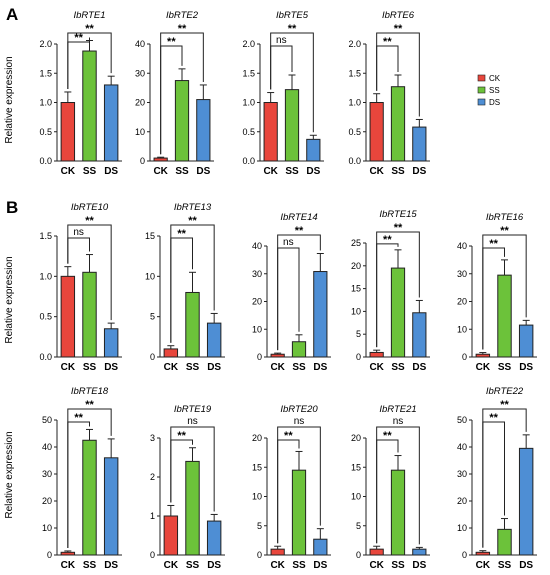 This screenshot has width=550, height=575. I want to click on category-label-ds-ibrte14: DS, so click(320, 367).